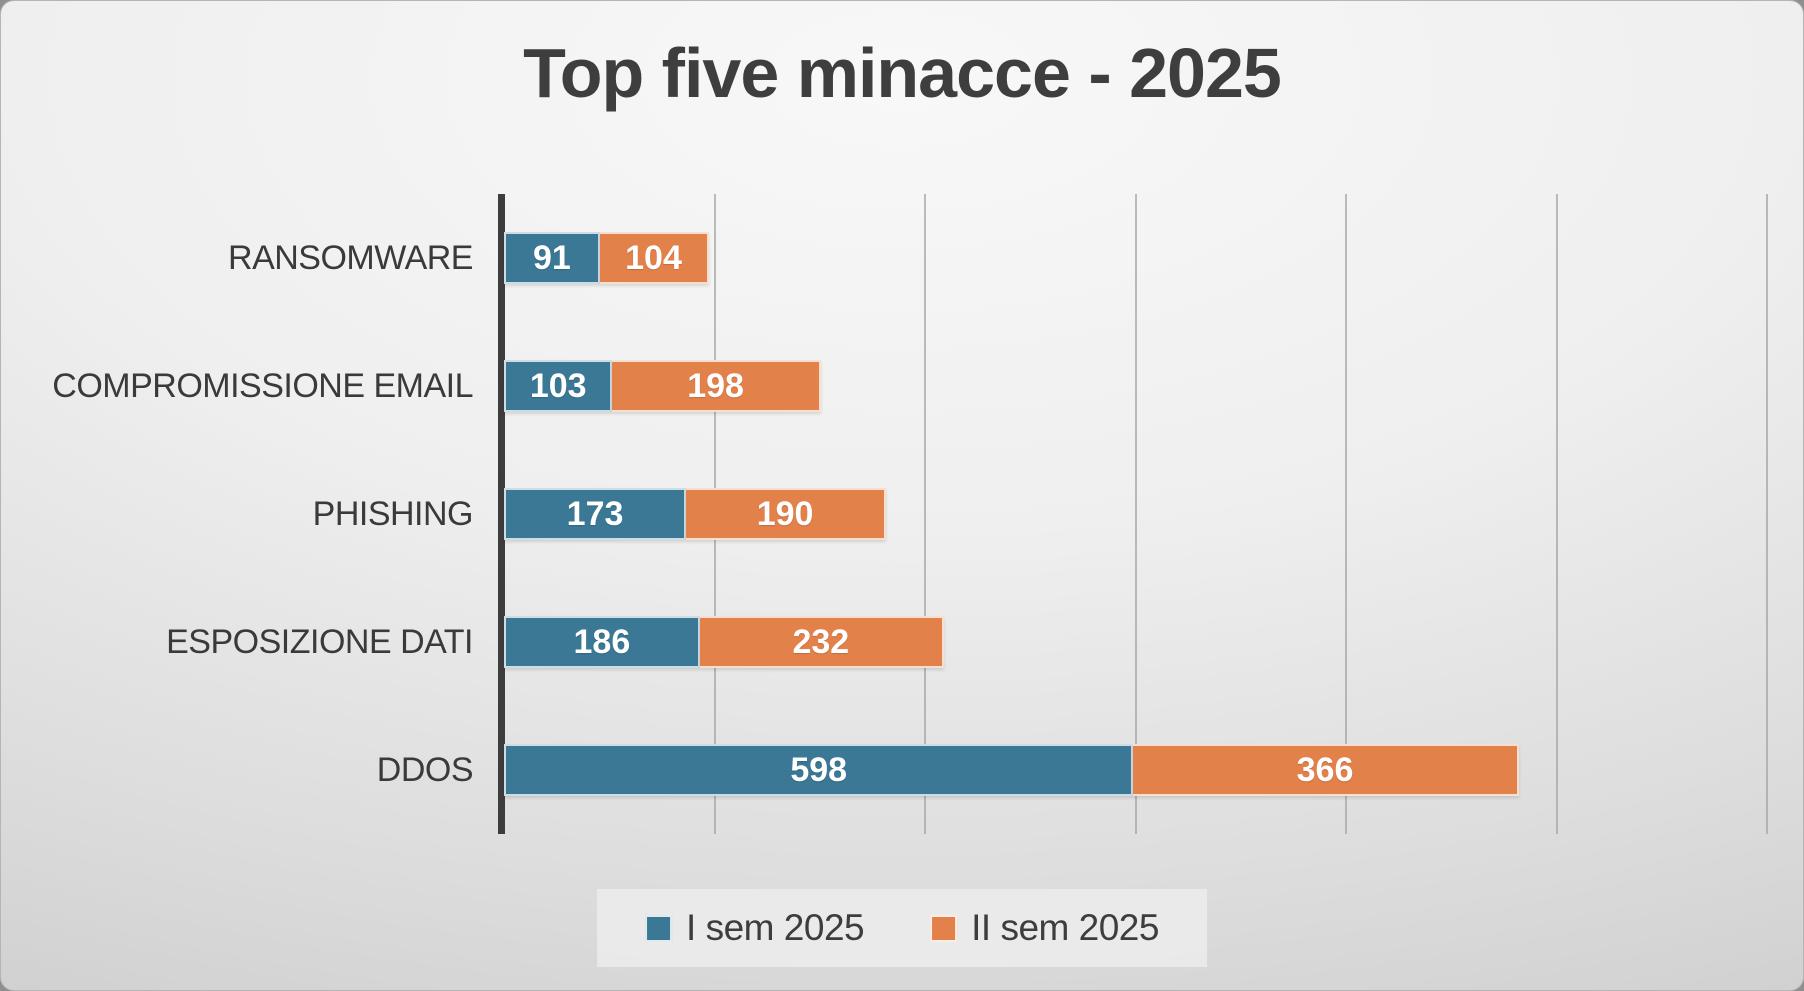 This screenshot has width=1804, height=991. I want to click on category-label: COMPROMISSIONE EMAIL, so click(262, 385).